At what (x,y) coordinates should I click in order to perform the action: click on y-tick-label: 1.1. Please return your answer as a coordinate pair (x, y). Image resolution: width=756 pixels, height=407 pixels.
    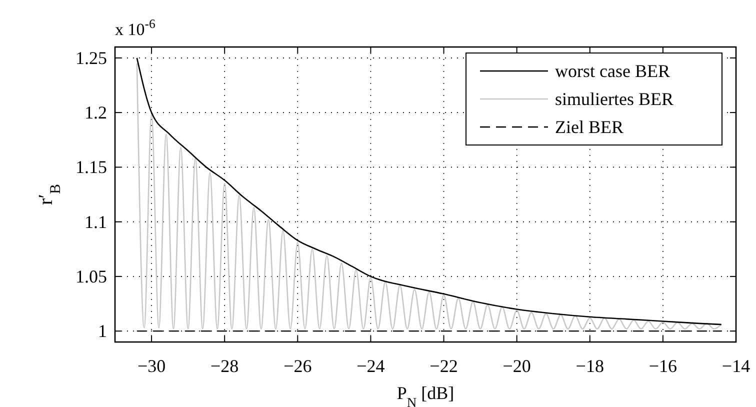
    Looking at the image, I should click on (95, 222).